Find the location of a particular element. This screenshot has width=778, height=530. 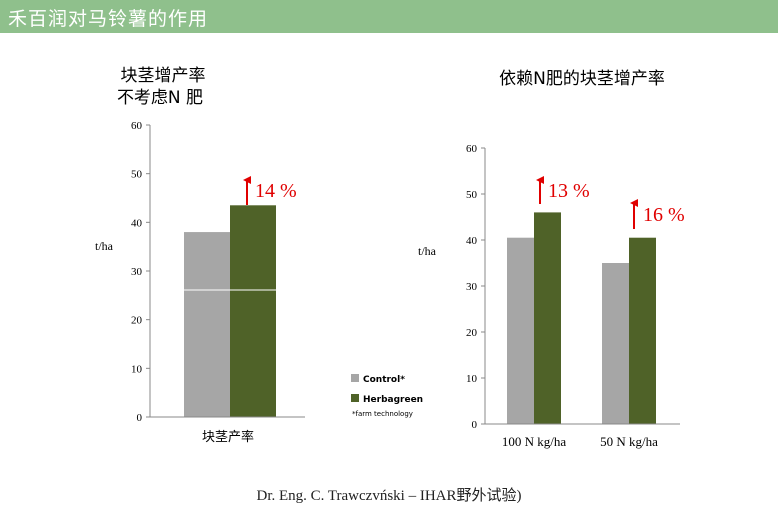

legend: Control* Herbagreen *farm technology is located at coordinates (387, 396).